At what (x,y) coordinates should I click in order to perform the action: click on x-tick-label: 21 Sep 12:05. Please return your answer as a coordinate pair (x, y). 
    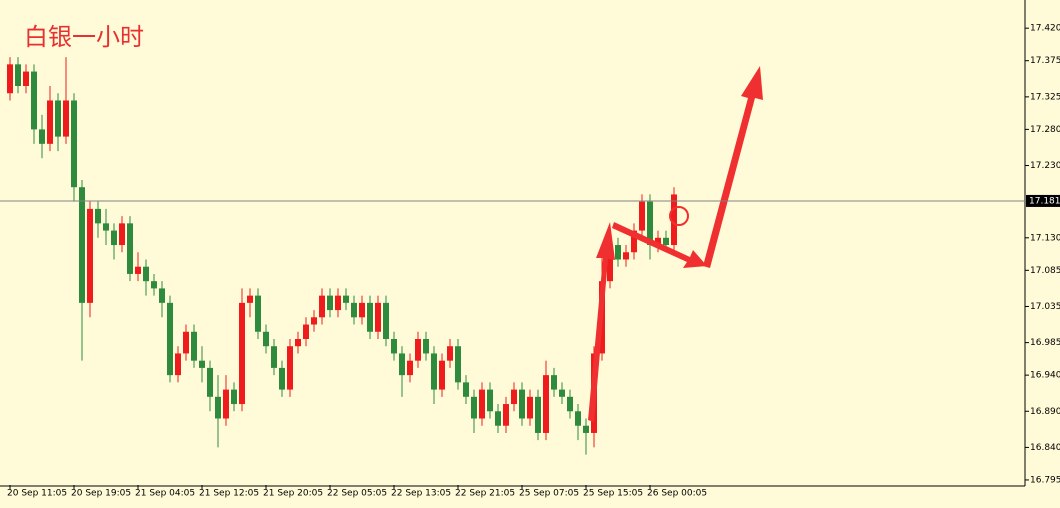
    Looking at the image, I should click on (229, 494).